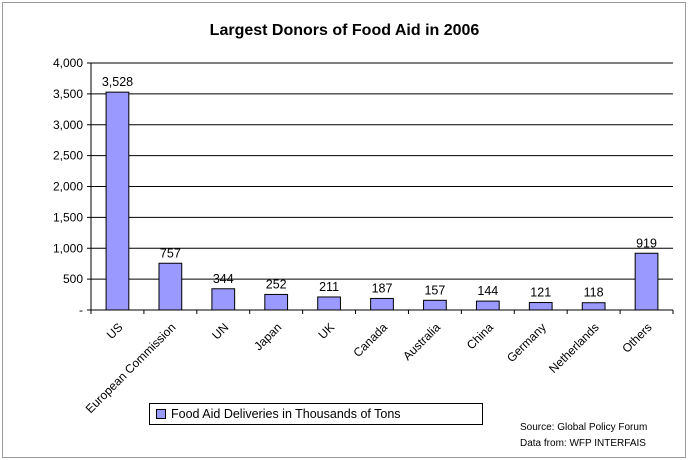  I want to click on data-label: 919, so click(646, 243).